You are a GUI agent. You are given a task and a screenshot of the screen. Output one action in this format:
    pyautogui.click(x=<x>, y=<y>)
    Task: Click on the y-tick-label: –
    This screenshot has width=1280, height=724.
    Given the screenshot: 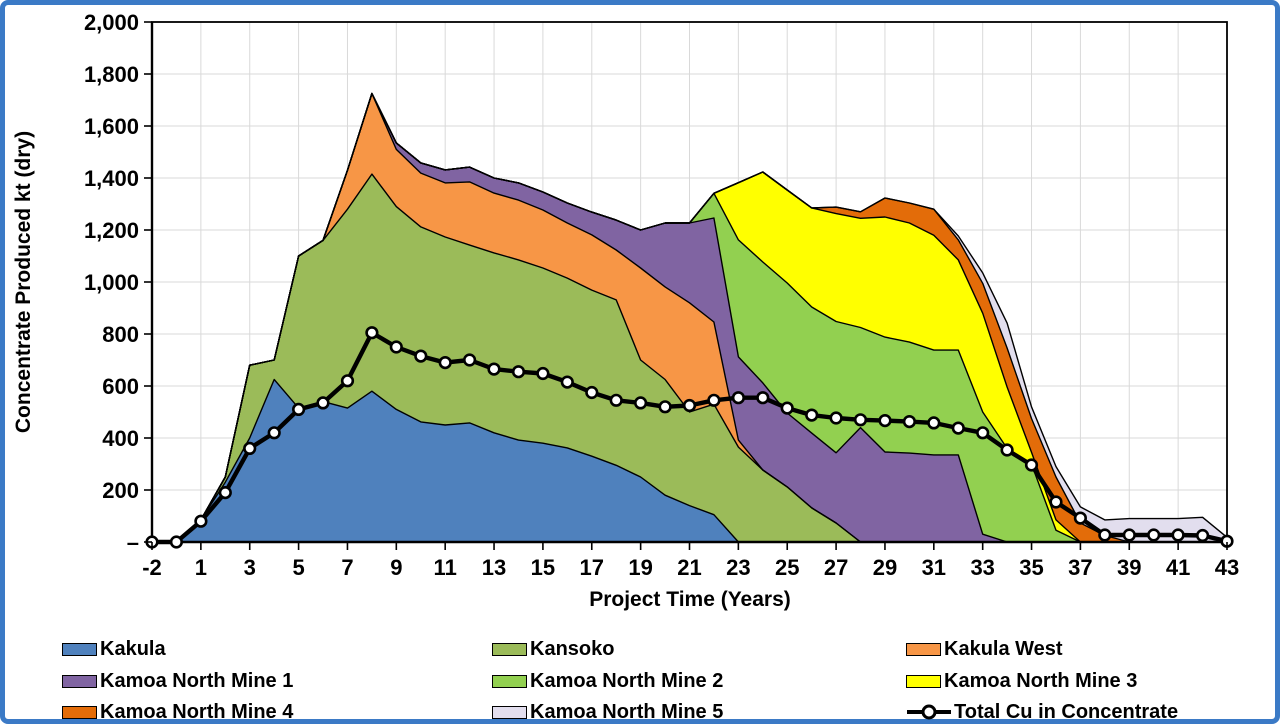 What is the action you would take?
    pyautogui.click(x=133, y=542)
    